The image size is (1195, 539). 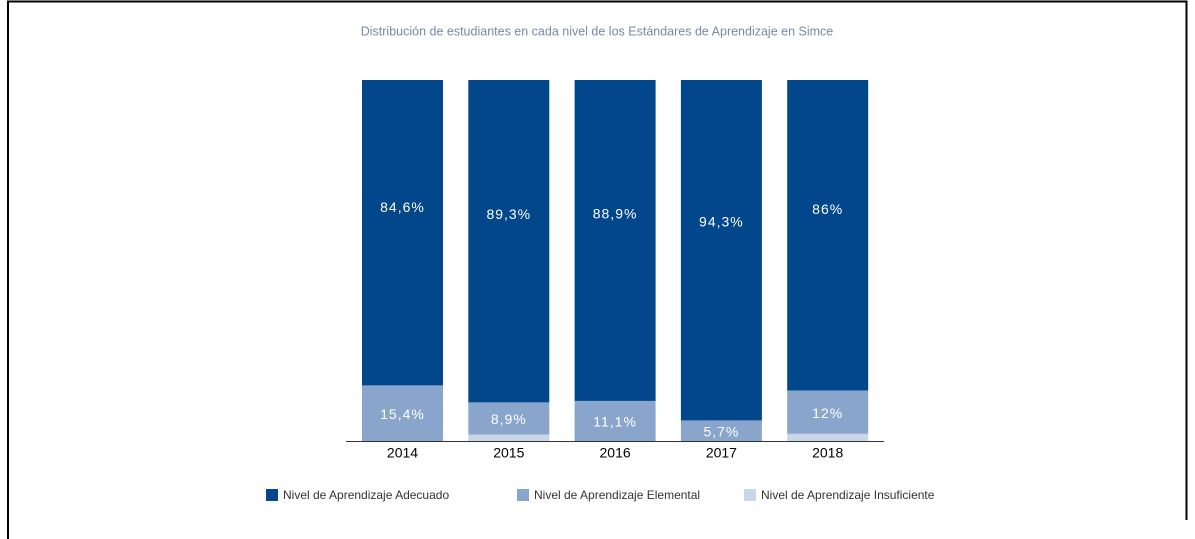 What do you see at coordinates (402, 207) in the screenshot?
I see `data-label: 84,6%` at bounding box center [402, 207].